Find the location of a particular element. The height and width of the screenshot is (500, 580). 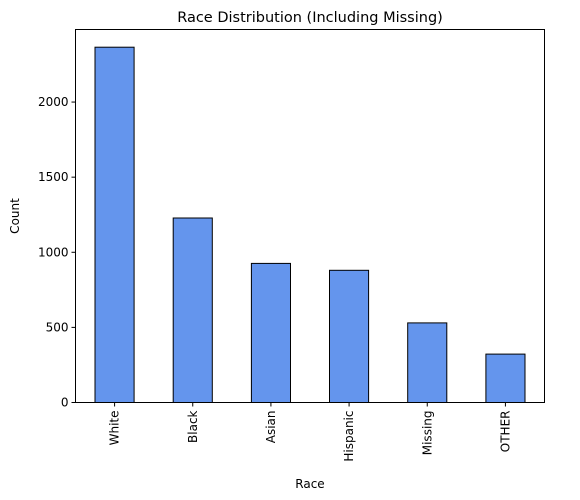

x-tick-label: OTHER is located at coordinates (505, 432).